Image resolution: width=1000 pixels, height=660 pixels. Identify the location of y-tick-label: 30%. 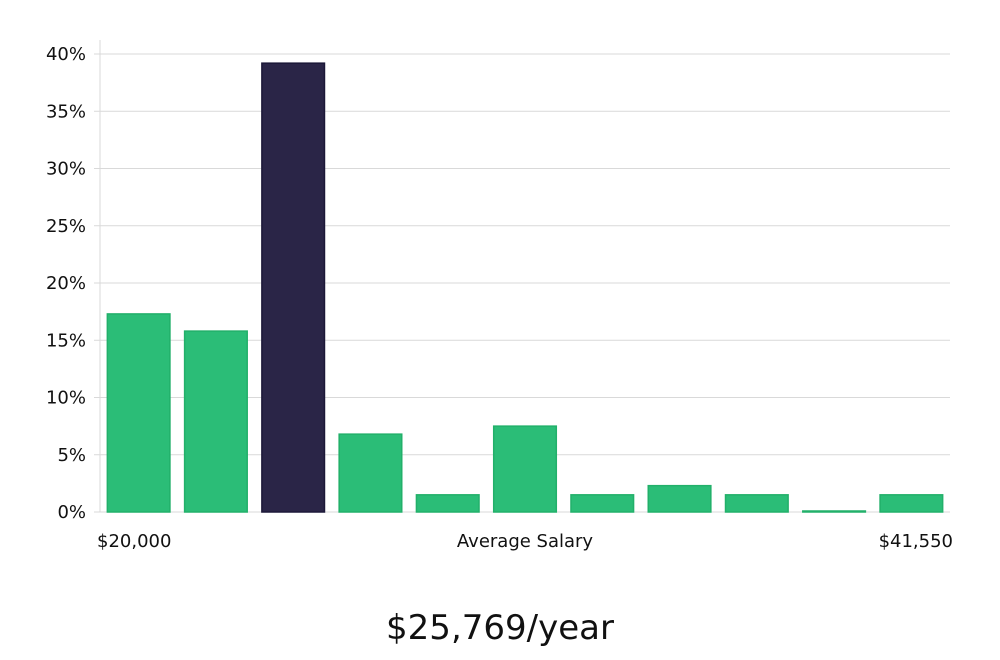
(66, 169).